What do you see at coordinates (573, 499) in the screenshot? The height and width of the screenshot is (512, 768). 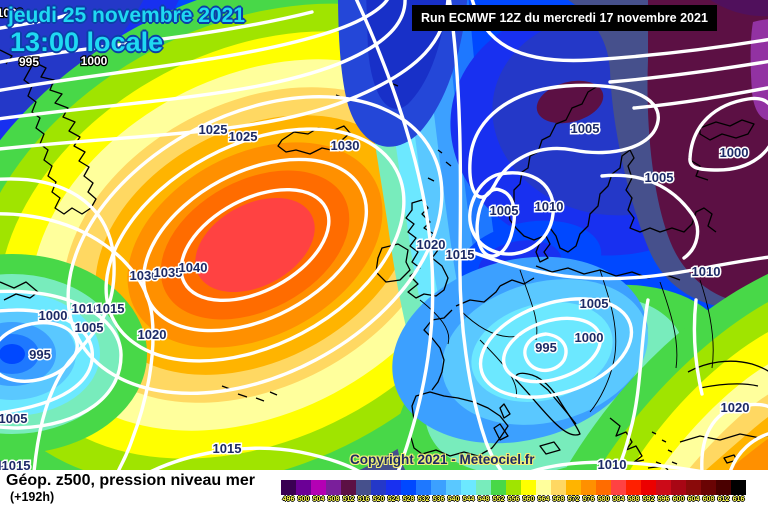 I see `colorbar-value: 572` at bounding box center [573, 499].